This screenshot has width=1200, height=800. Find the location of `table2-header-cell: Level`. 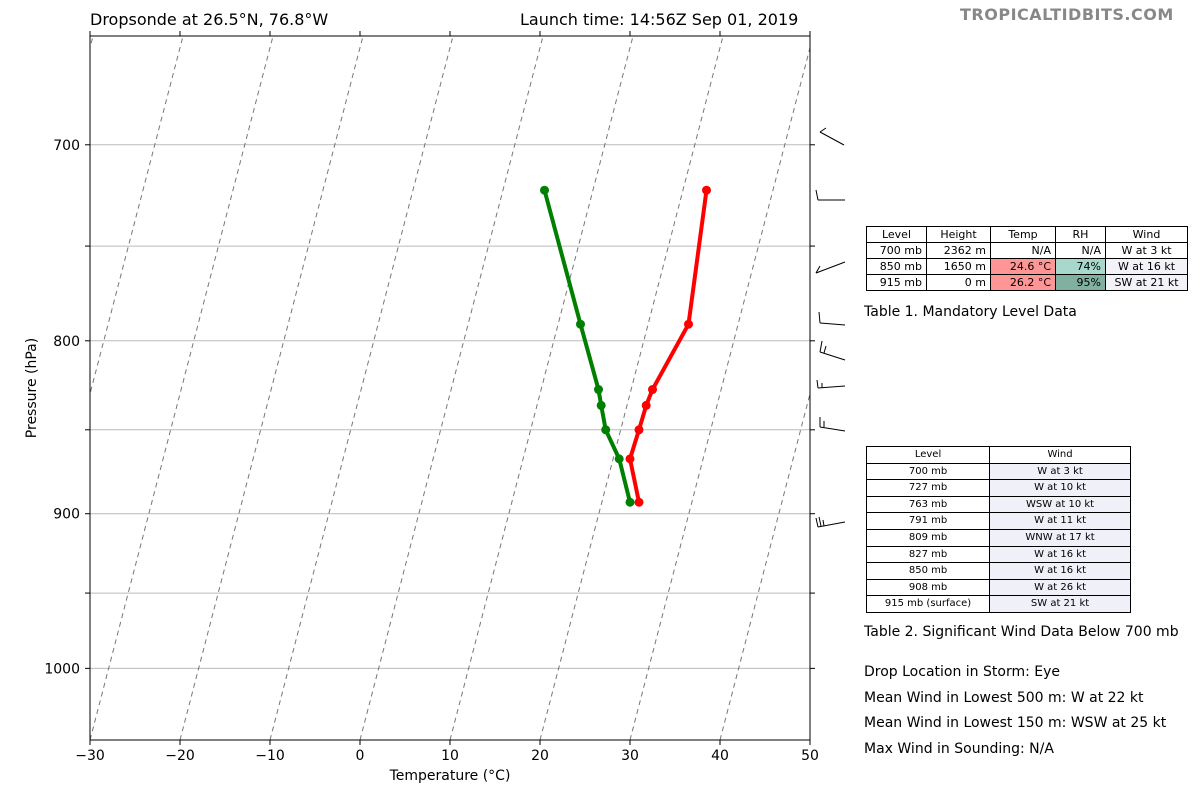

table2-header-cell: Level is located at coordinates (928, 455).